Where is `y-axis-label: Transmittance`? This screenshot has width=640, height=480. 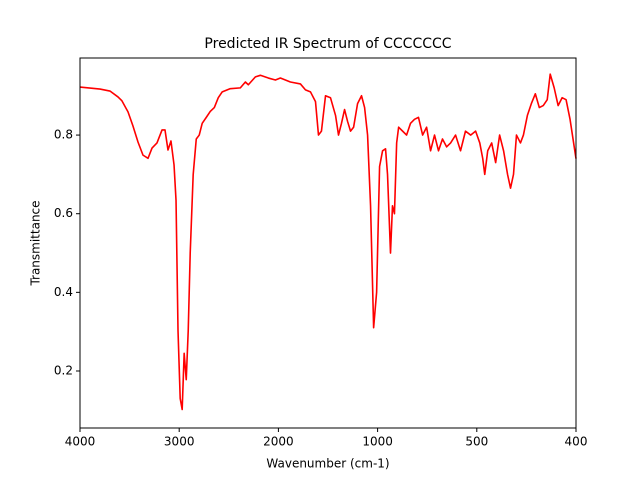 y-axis-label: Transmittance is located at coordinates (36, 243).